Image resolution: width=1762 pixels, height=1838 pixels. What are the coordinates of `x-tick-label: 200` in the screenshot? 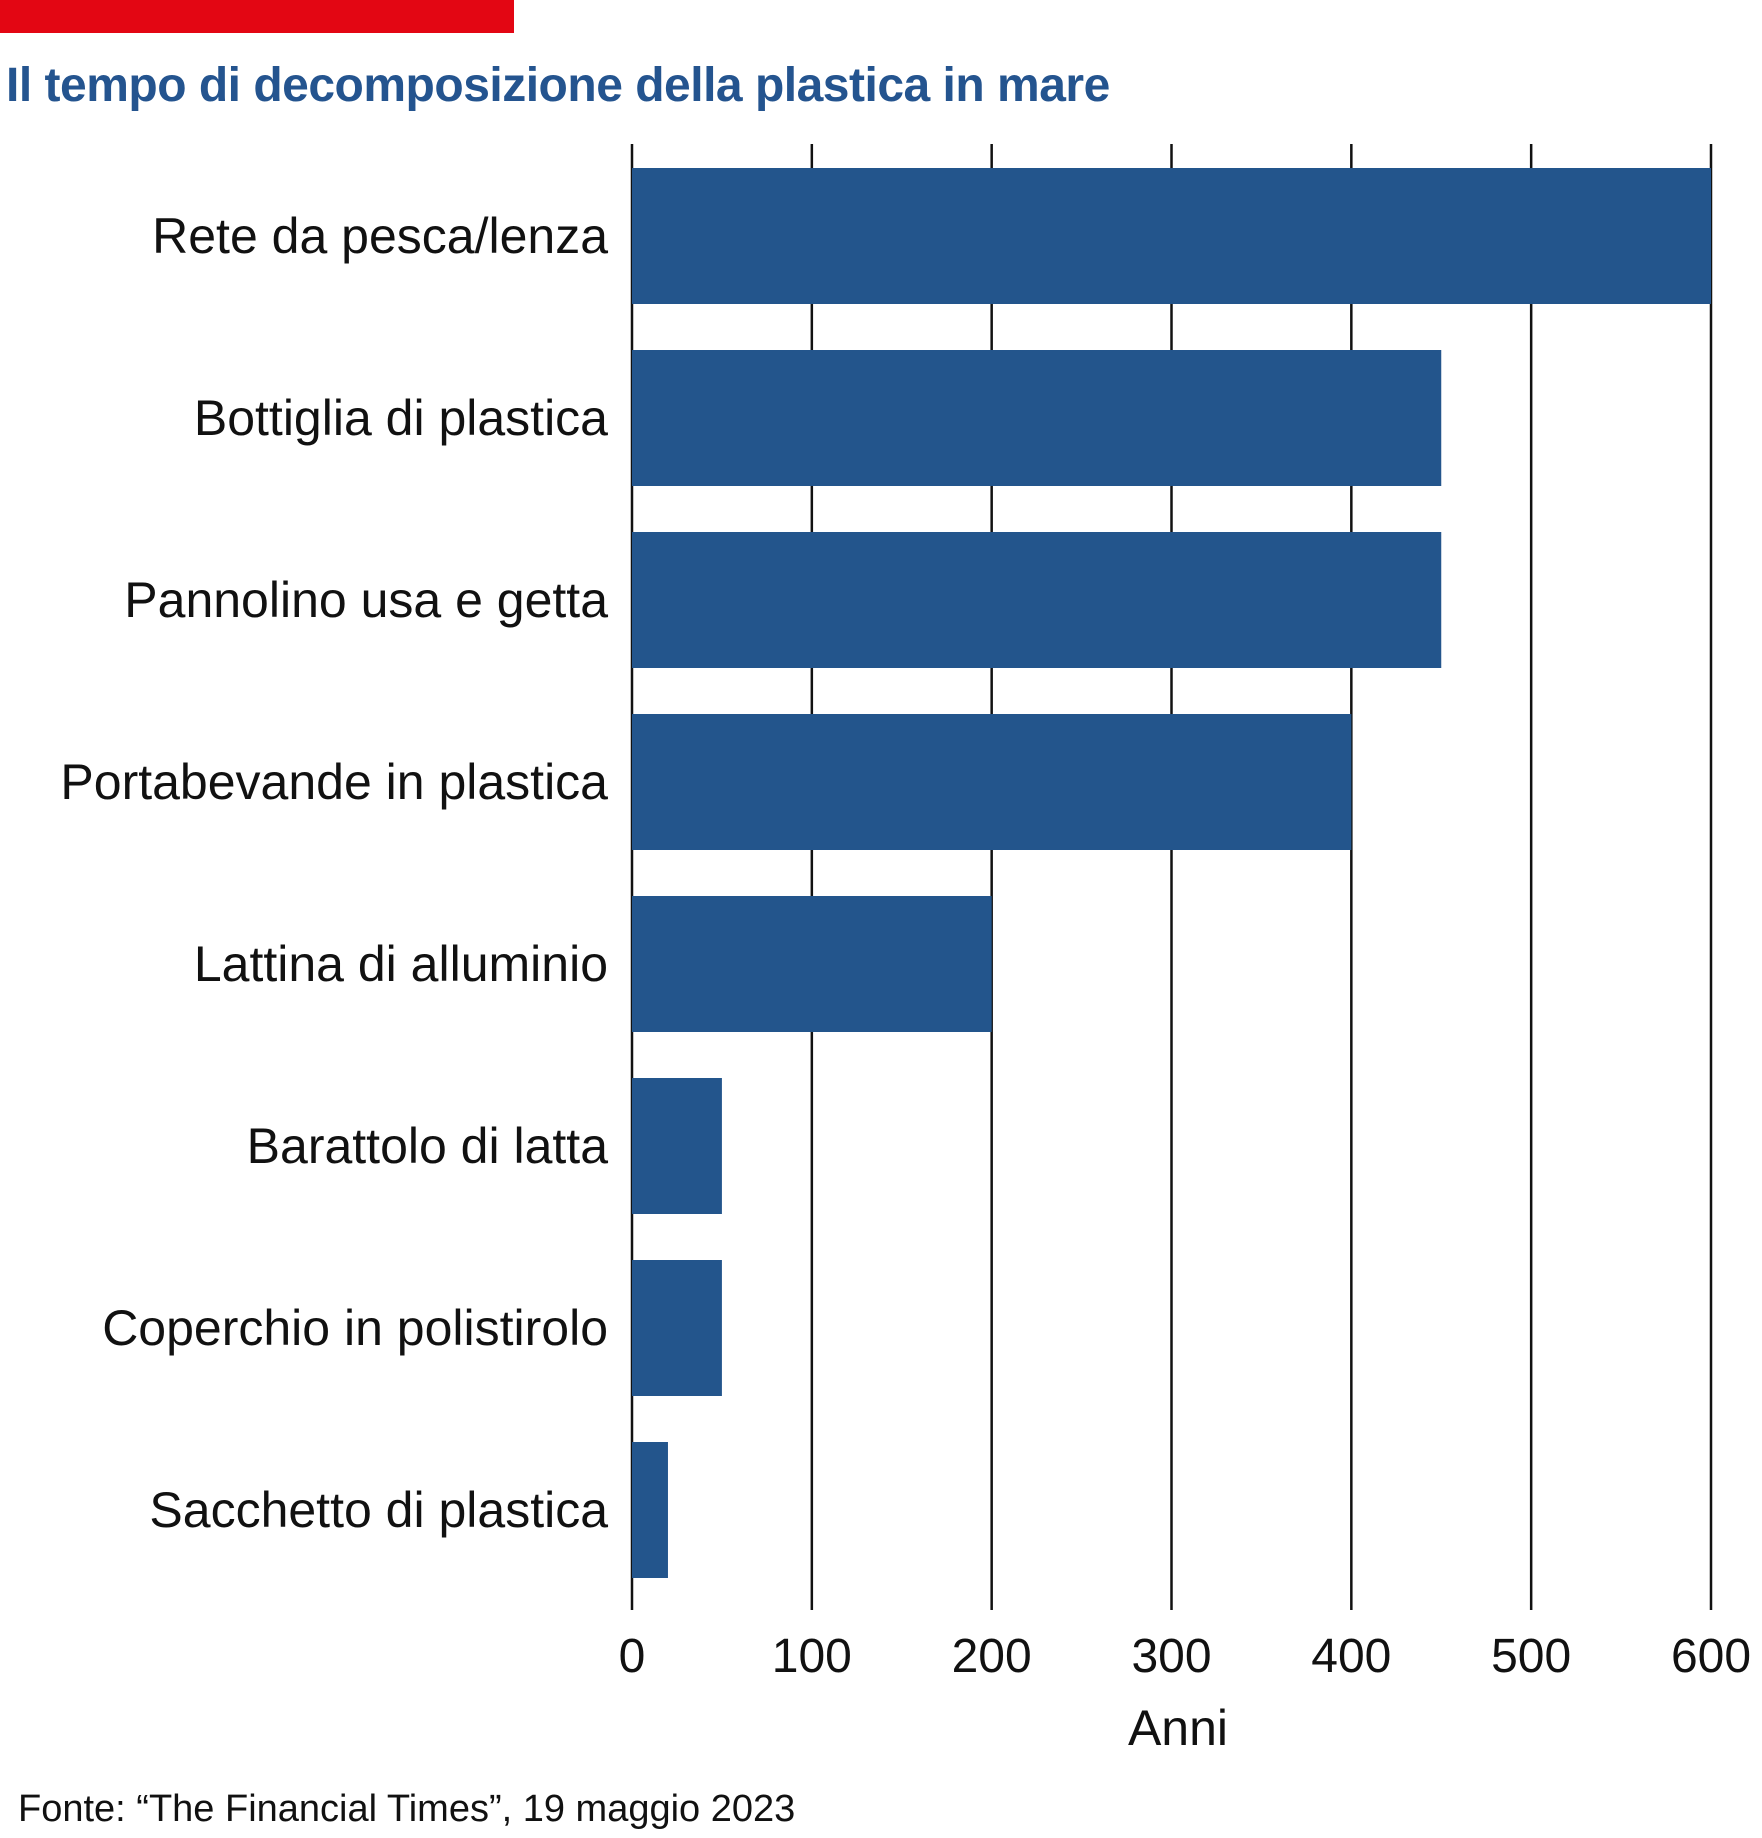 It's located at (992, 1656).